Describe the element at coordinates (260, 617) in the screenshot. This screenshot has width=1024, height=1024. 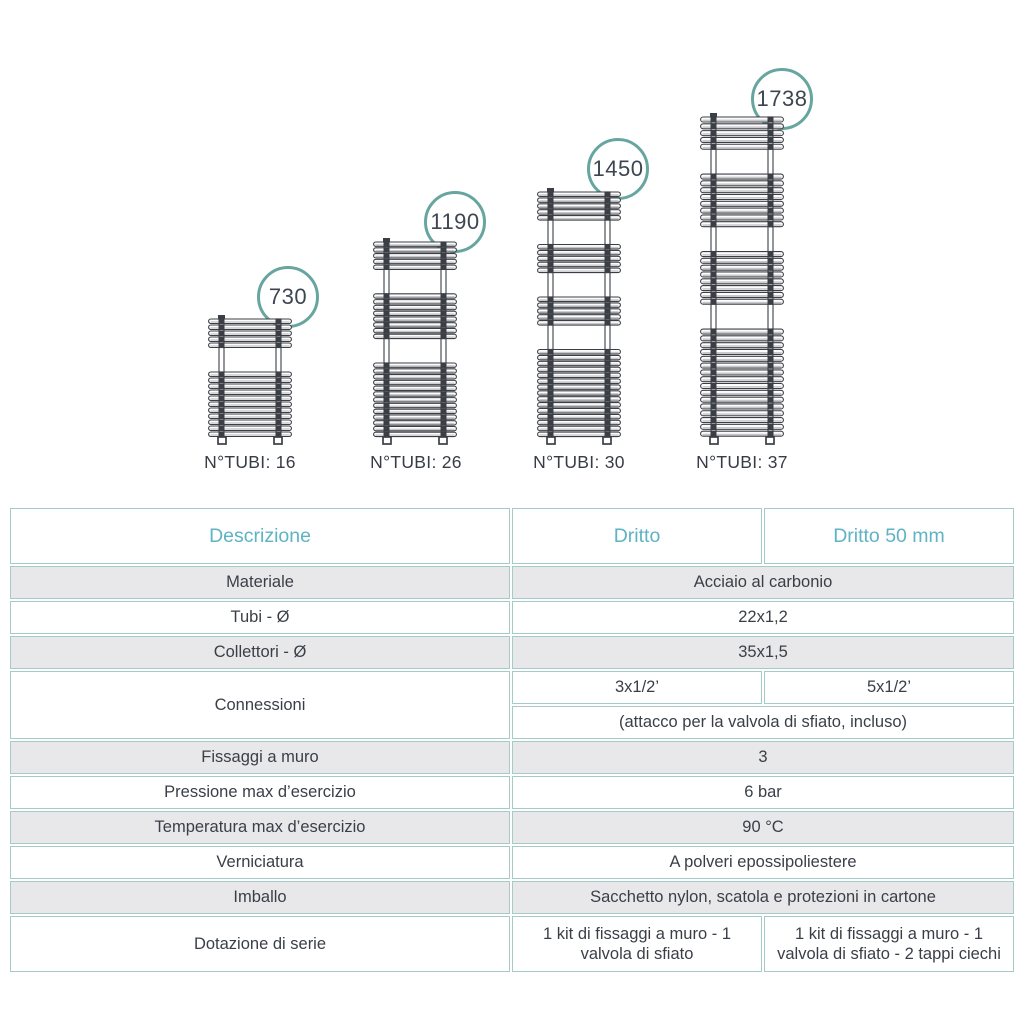
I see `spec-label-cell: Tubi - Ø` at that location.